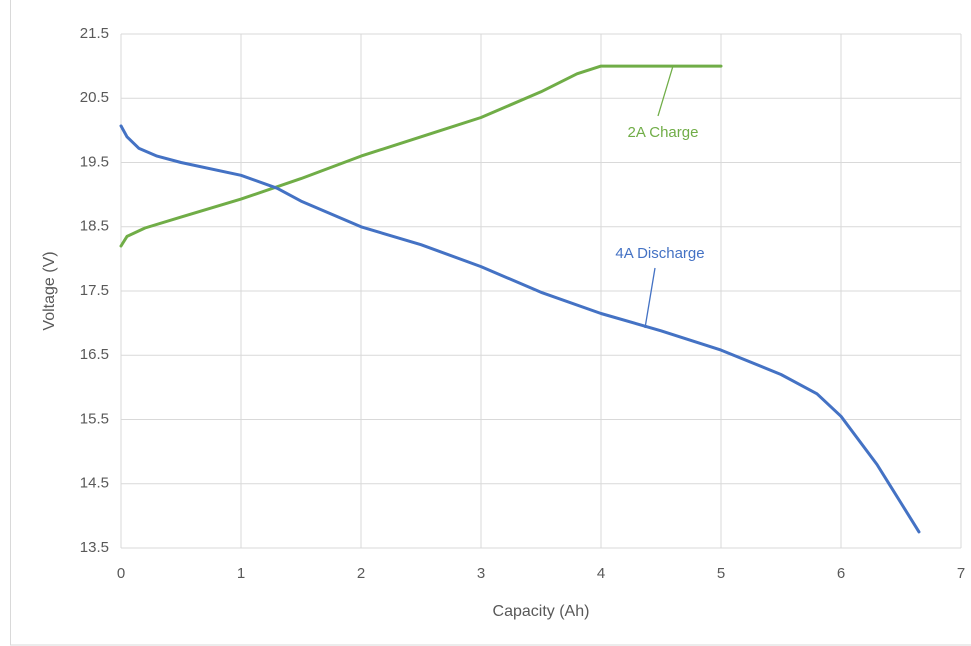 This screenshot has height=646, width=971. What do you see at coordinates (94, 483) in the screenshot?
I see `y-tick-label: 14.5` at bounding box center [94, 483].